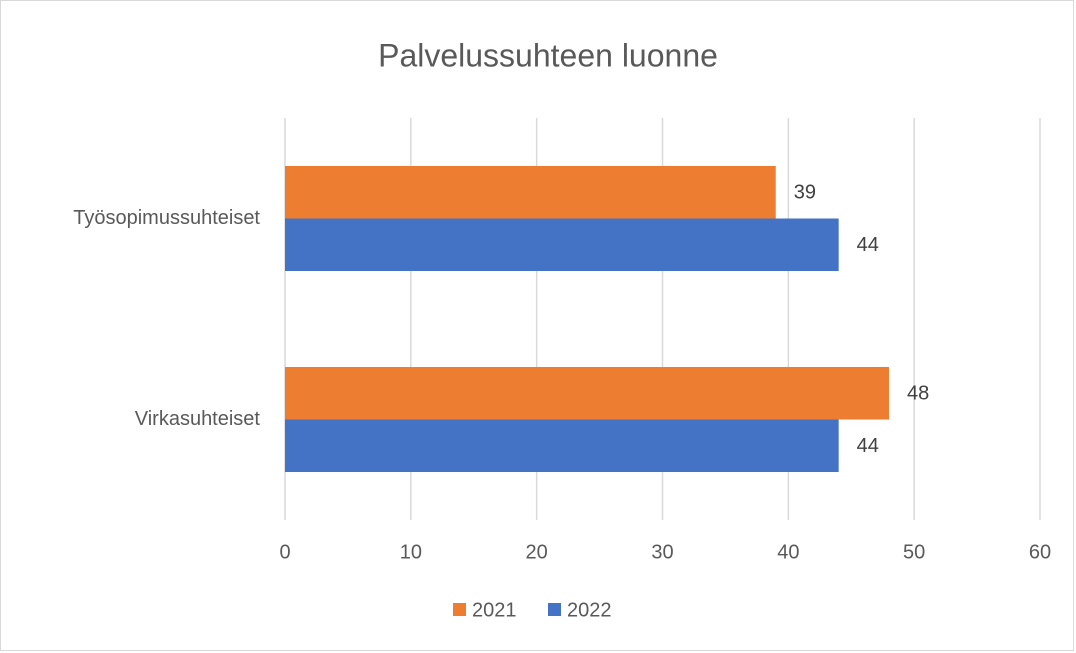  What do you see at coordinates (494, 610) in the screenshot?
I see `legend-label: 2021` at bounding box center [494, 610].